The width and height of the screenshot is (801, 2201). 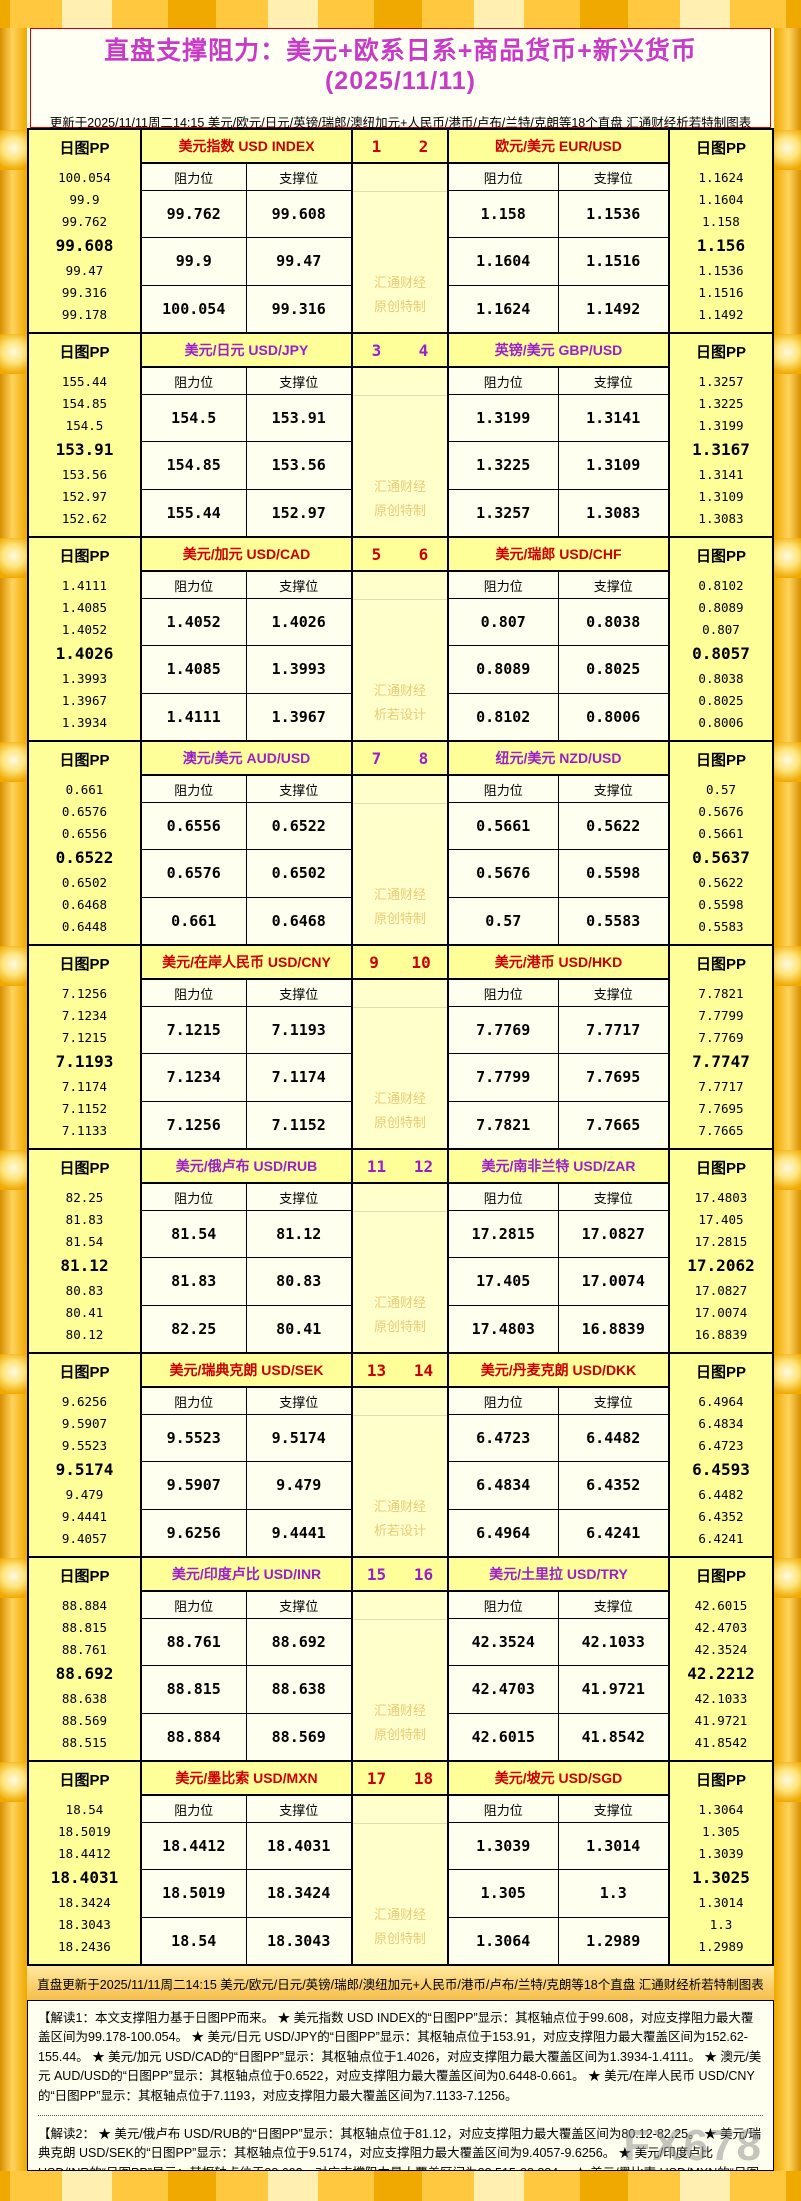 I want to click on resistance-value: 1.3064, so click(x=504, y=1940).